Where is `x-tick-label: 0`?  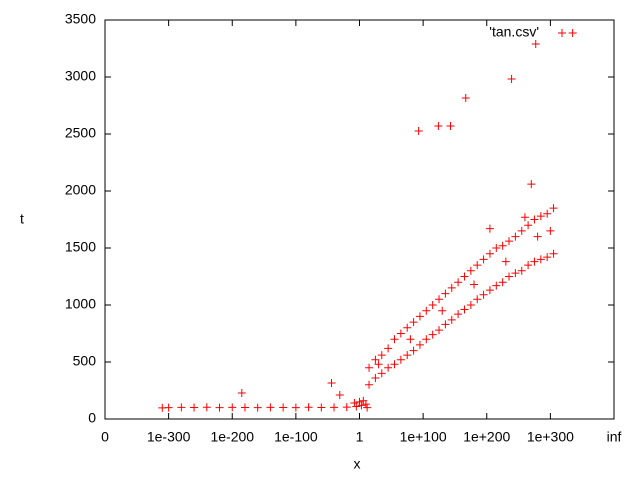 x-tick-label: 0 is located at coordinates (105, 437).